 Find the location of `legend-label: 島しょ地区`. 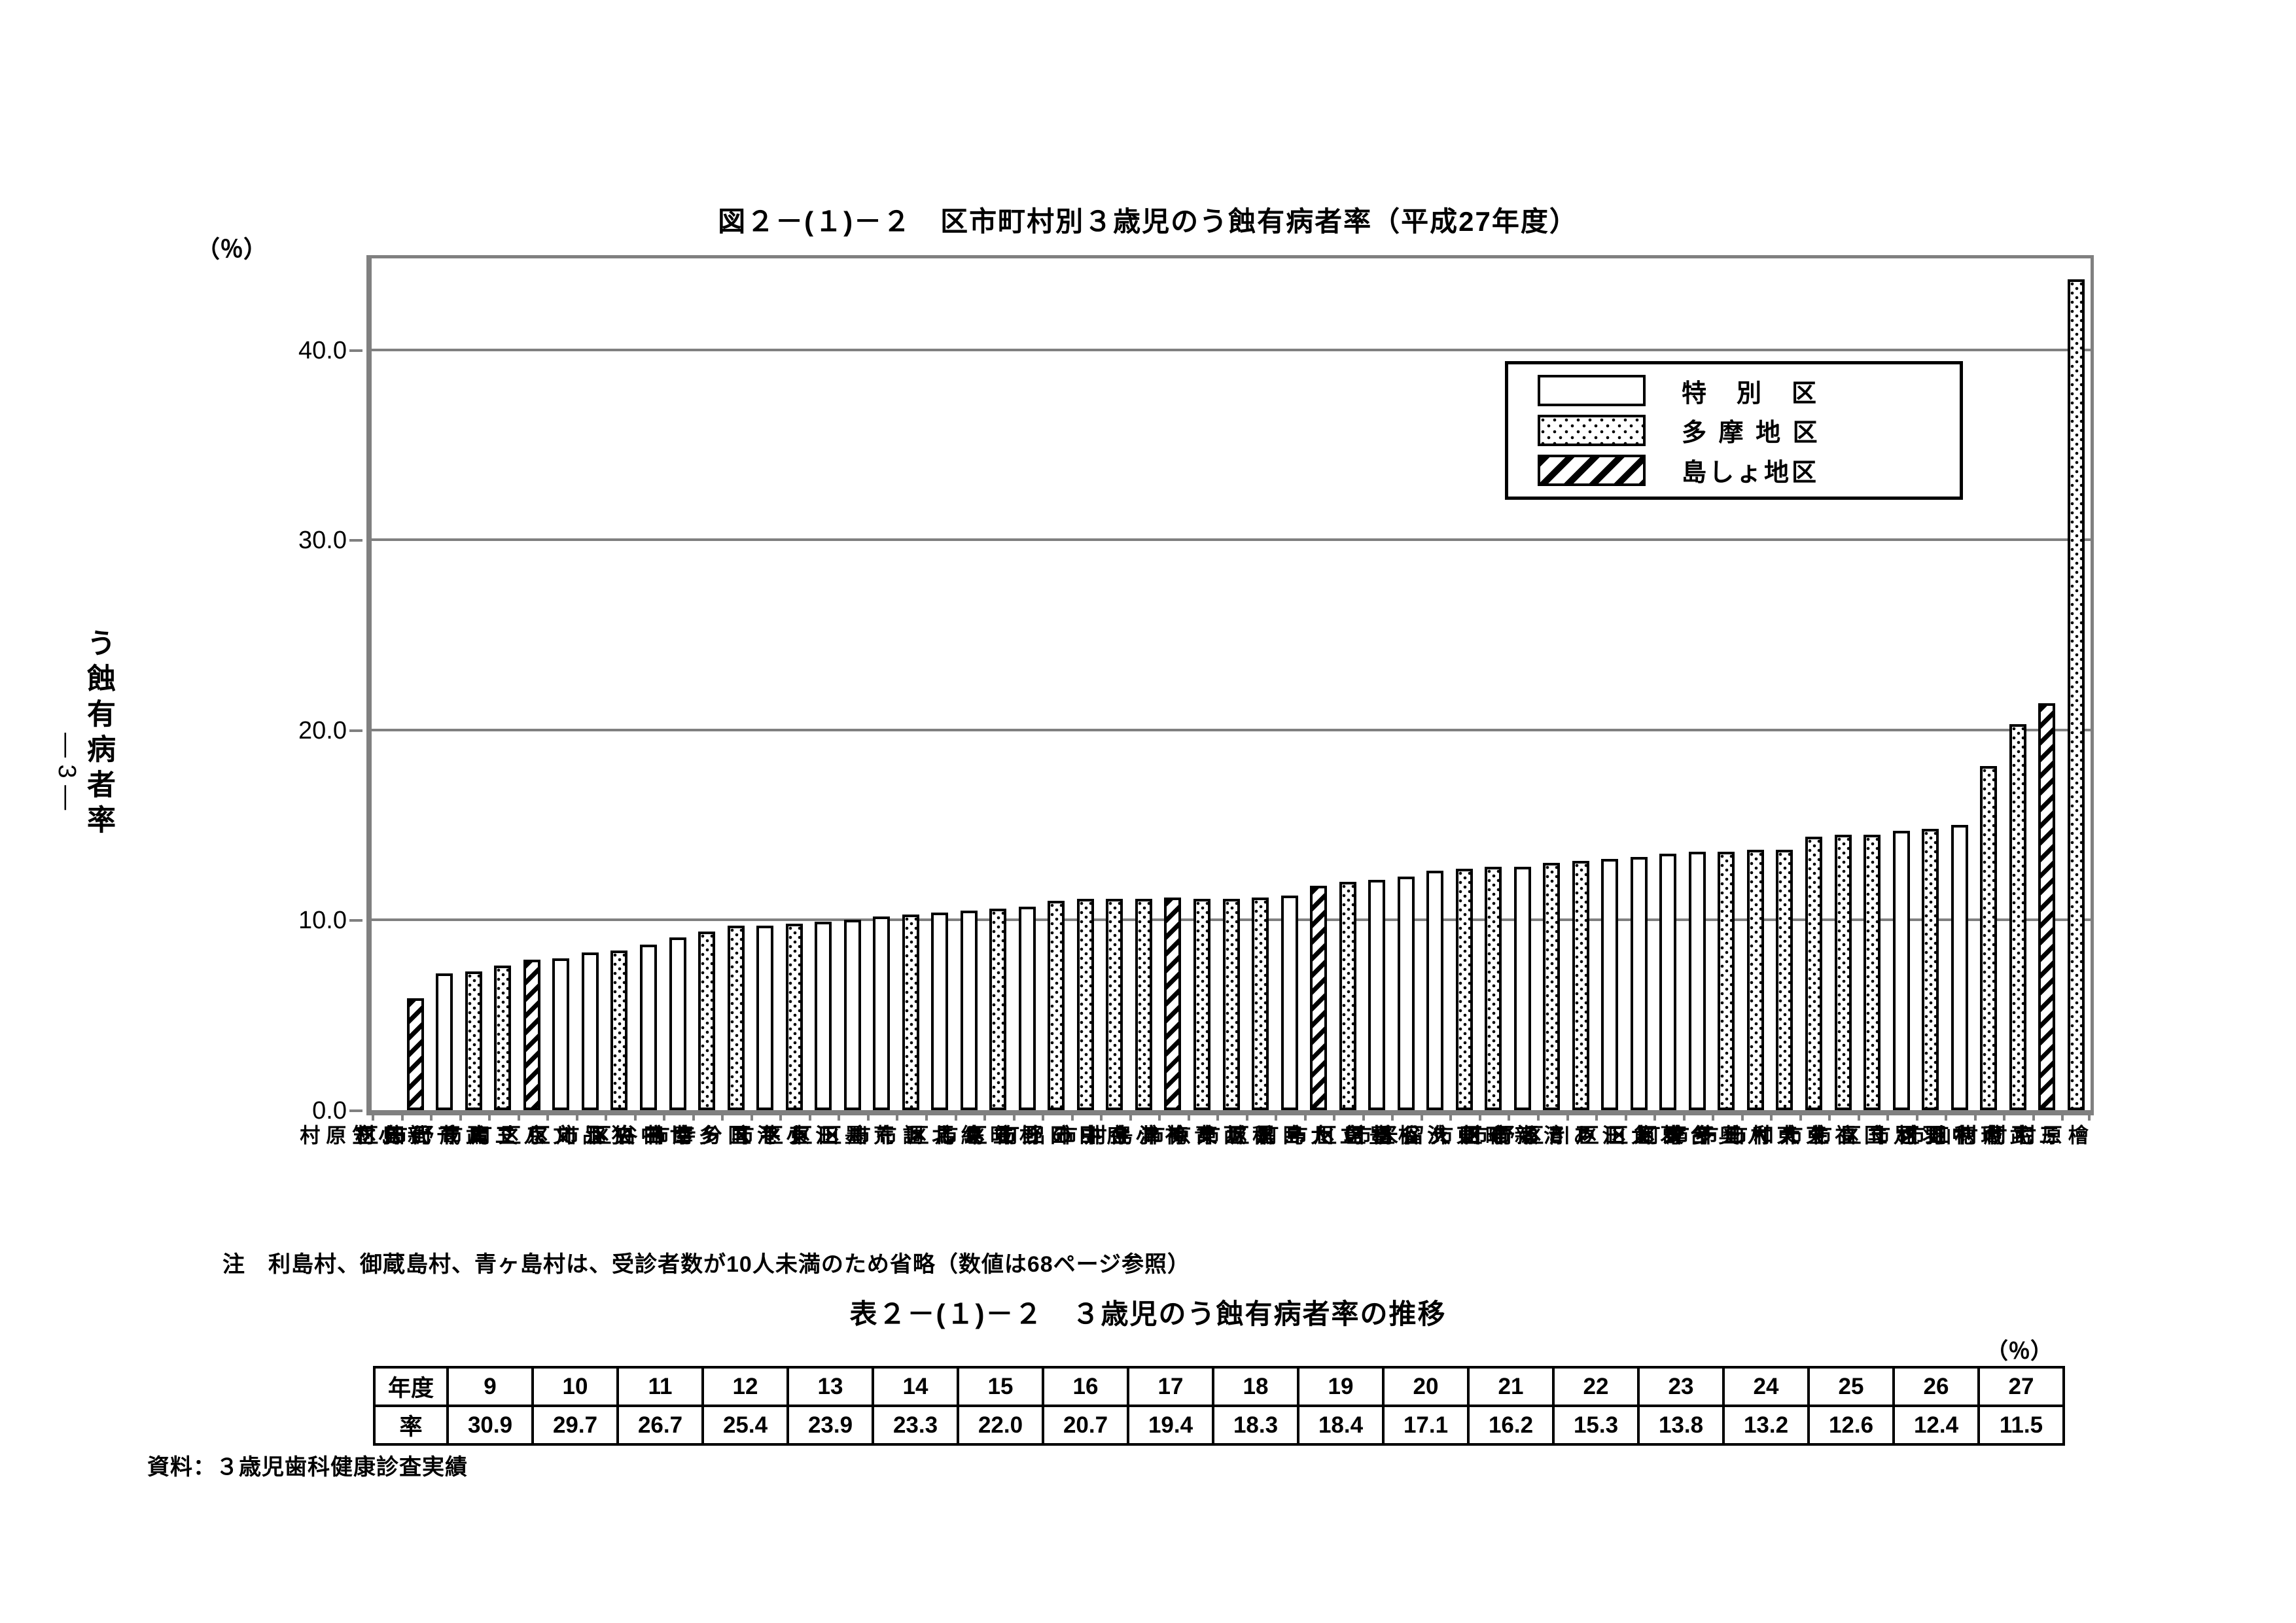

legend-label: 島しょ地区 is located at coordinates (1751, 473).